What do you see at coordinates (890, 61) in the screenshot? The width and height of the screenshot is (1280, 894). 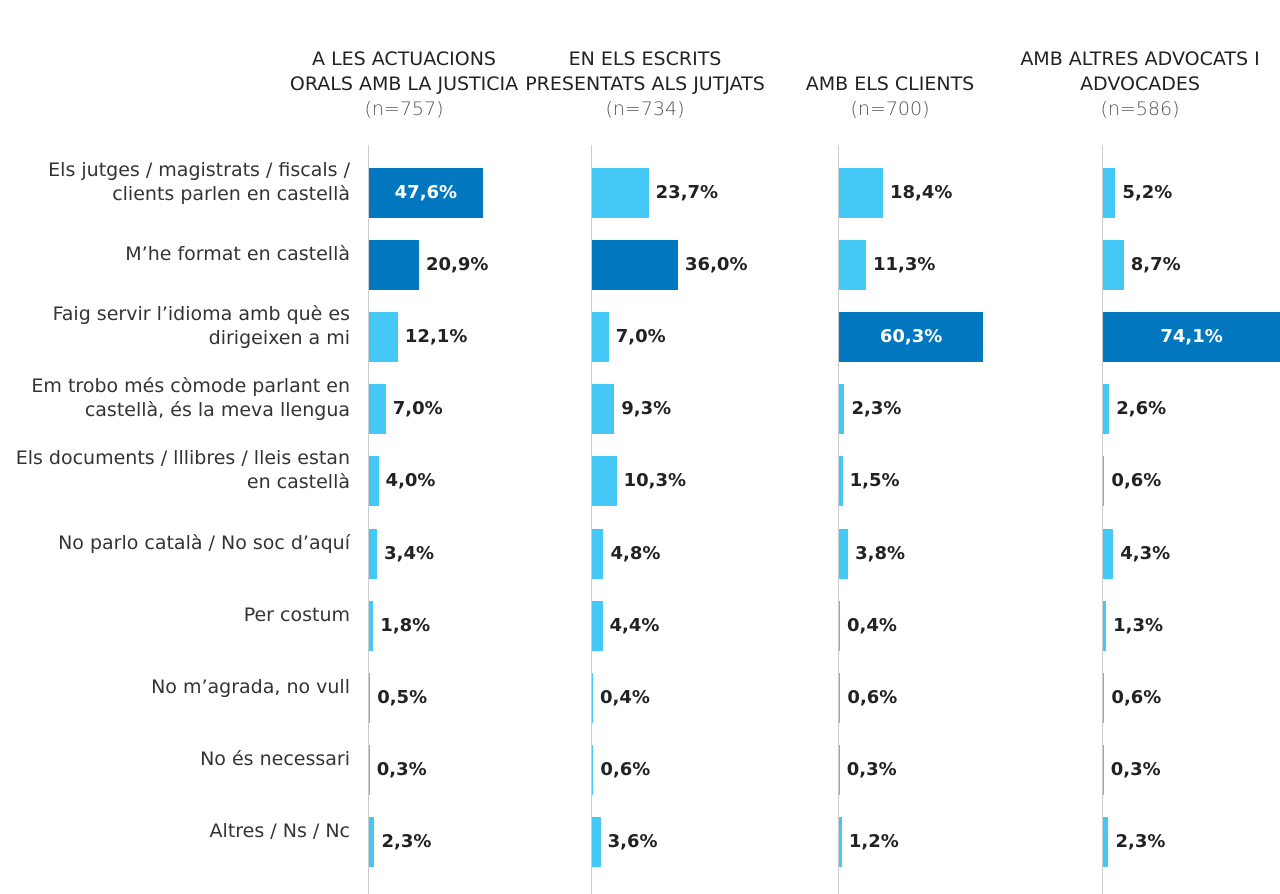 I see `panel-header: AMB ELS CLIENTS (n=700)` at bounding box center [890, 61].